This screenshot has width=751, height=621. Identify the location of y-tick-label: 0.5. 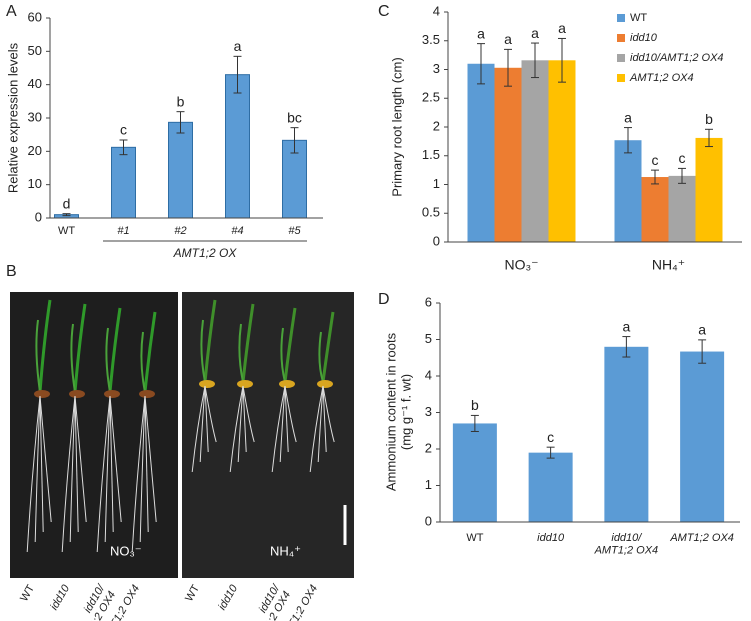
(431, 212).